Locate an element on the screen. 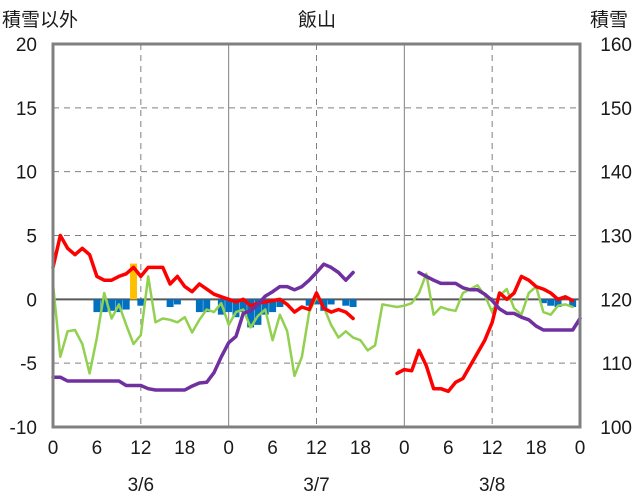  chart-title: 飯山 is located at coordinates (317, 20).